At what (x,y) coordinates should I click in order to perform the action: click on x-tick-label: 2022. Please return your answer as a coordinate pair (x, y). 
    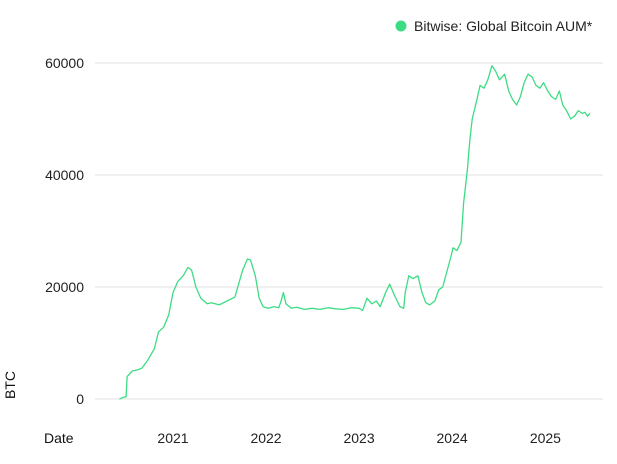
    Looking at the image, I should click on (265, 438).